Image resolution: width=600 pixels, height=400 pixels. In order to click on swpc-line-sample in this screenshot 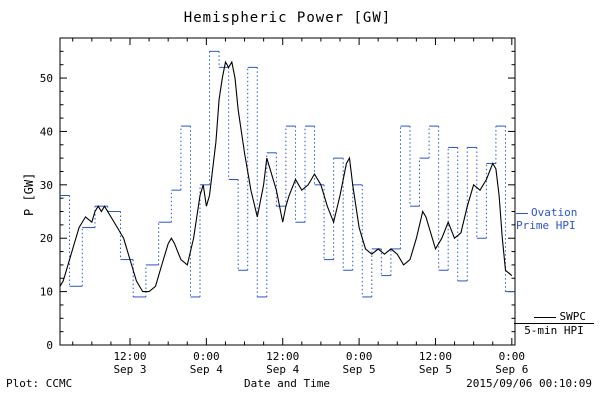, I will do `click(544, 317)`.